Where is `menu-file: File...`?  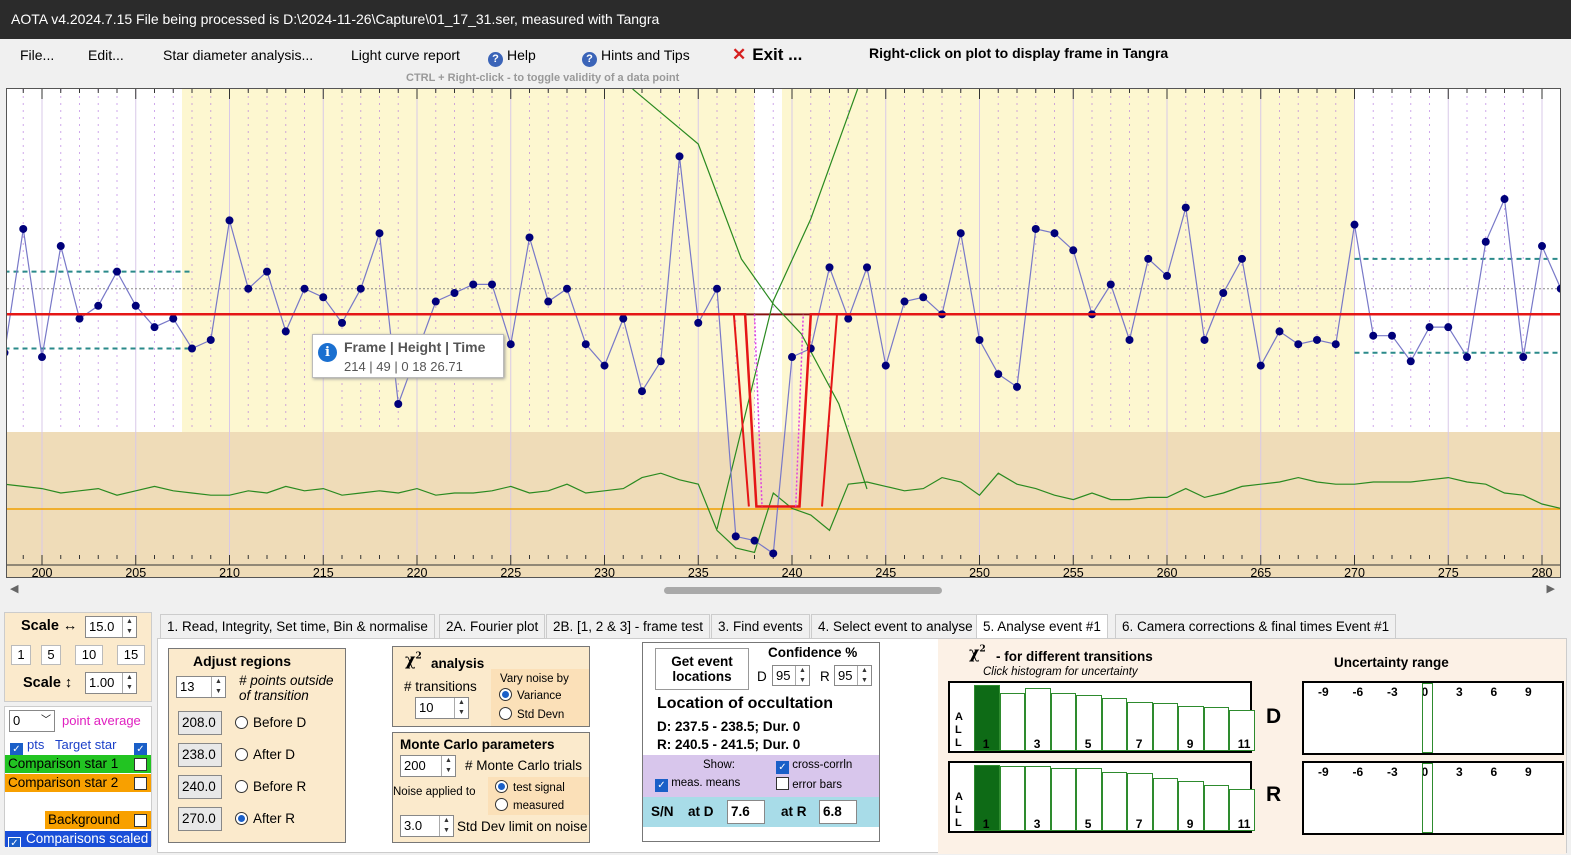 menu-file: File... is located at coordinates (37, 55).